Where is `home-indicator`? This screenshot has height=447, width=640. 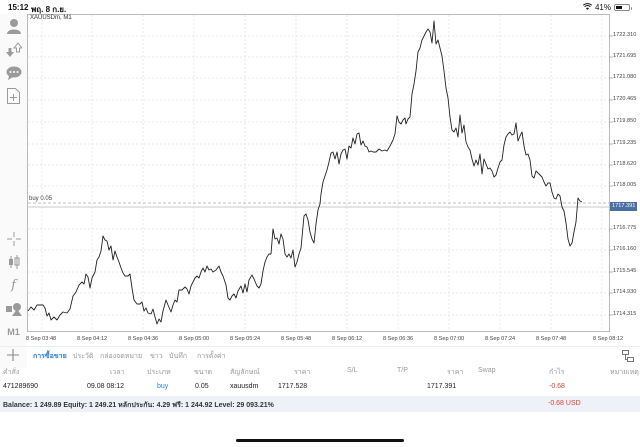 home-indicator is located at coordinates (320, 440).